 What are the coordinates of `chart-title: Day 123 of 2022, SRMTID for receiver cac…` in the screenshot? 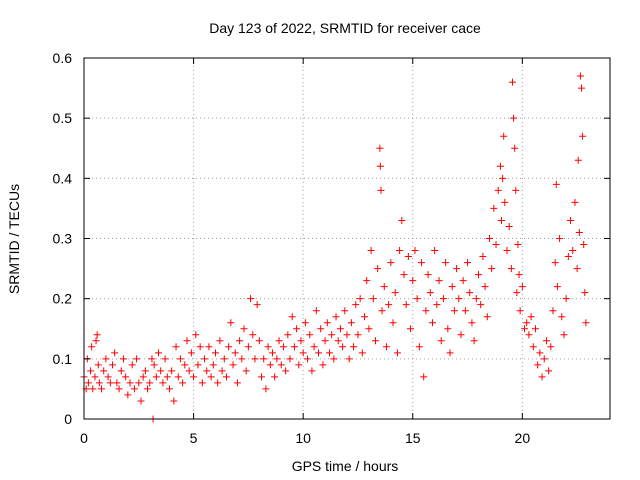 It's located at (345, 28).